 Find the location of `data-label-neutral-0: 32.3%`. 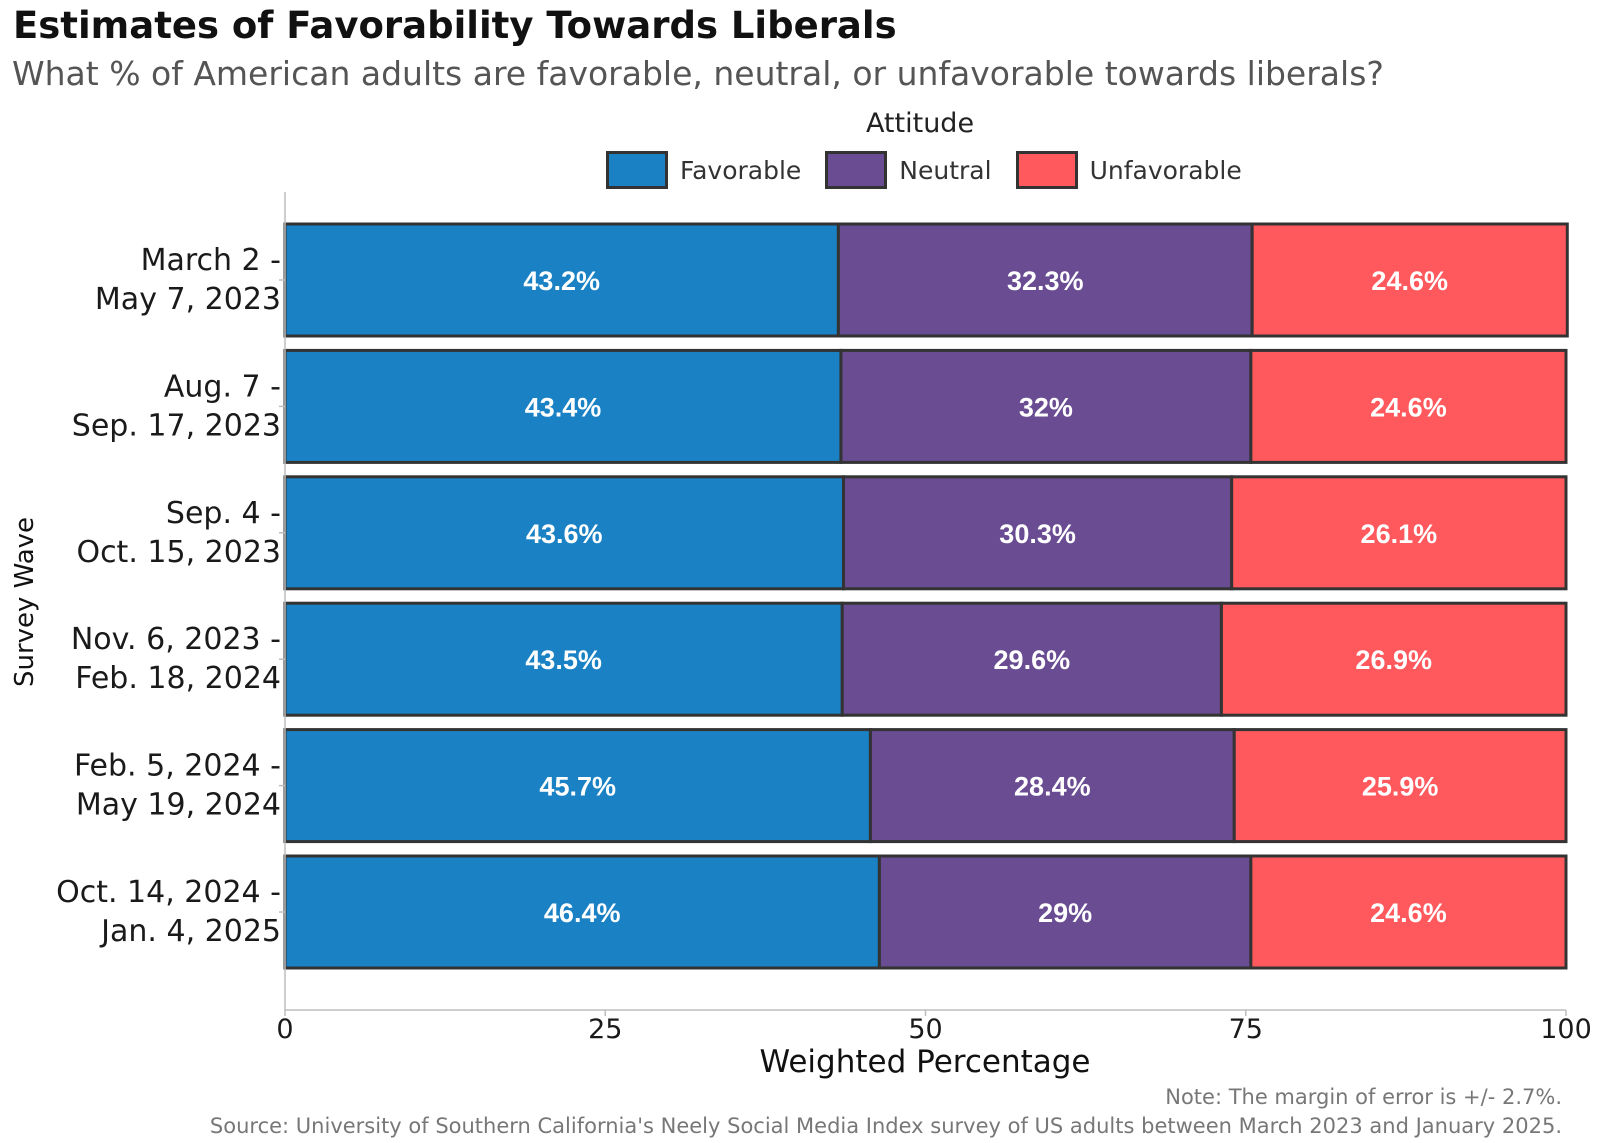

data-label-neutral-0: 32.3% is located at coordinates (1045, 281).